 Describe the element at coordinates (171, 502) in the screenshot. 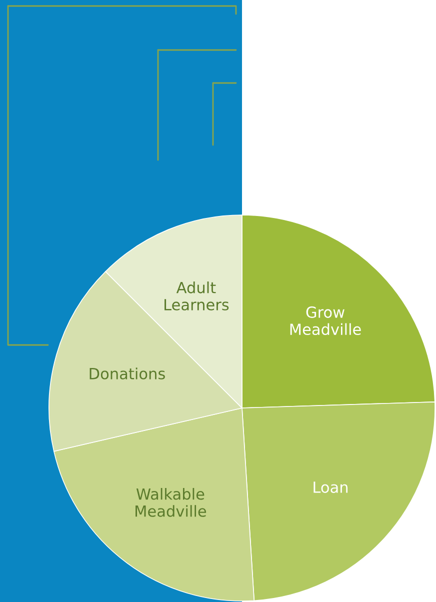

I see `slice-label: Walkable Meadville` at that location.